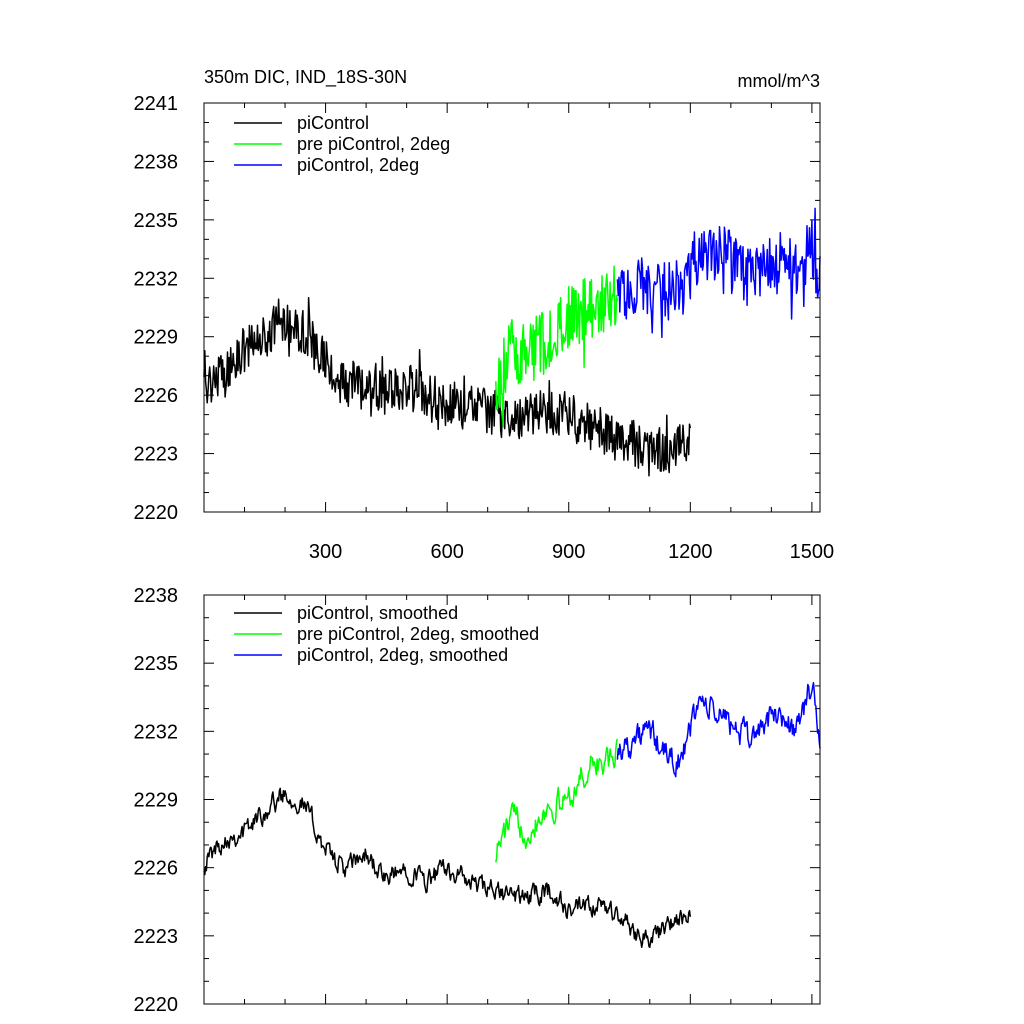  Describe the element at coordinates (377, 613) in the screenshot. I see `legend-label: piControl, smoothed` at that location.